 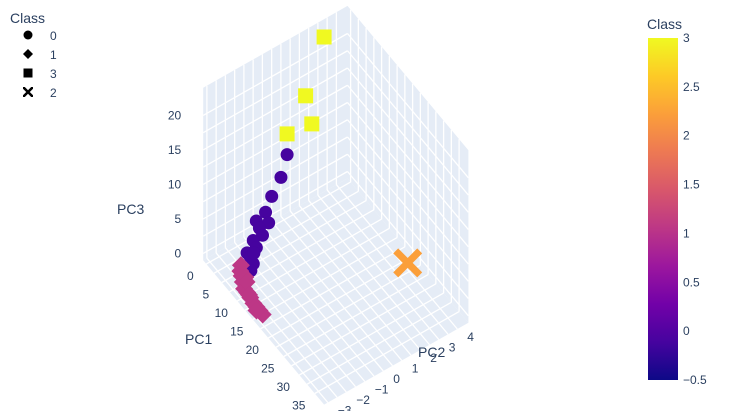 What do you see at coordinates (53, 54) in the screenshot?
I see `legend-label: 1` at bounding box center [53, 54].